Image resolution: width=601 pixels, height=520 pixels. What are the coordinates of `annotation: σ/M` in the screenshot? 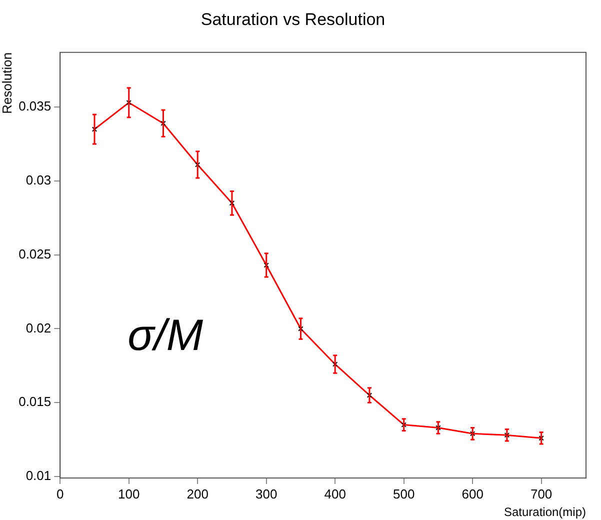 It's located at (166, 335).